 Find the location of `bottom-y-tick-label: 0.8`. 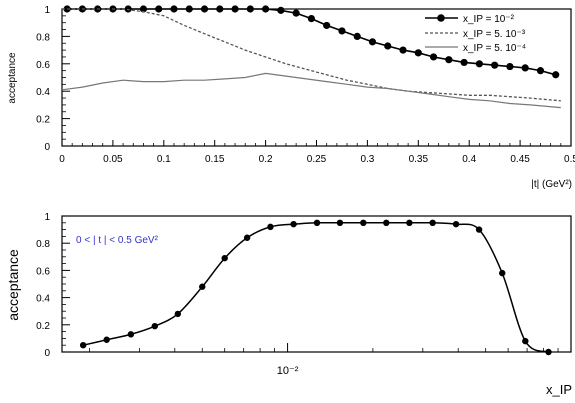

bottom-y-tick-label: 0.8 is located at coordinates (43, 244).